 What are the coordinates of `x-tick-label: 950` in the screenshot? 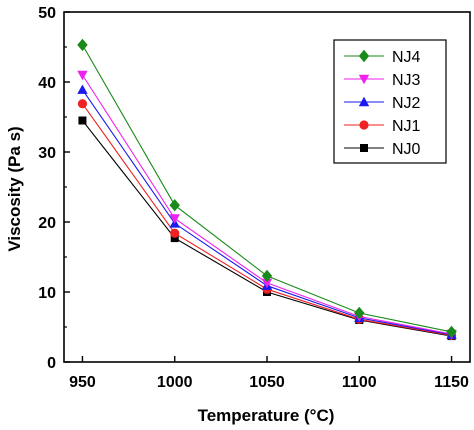 It's located at (82, 382).